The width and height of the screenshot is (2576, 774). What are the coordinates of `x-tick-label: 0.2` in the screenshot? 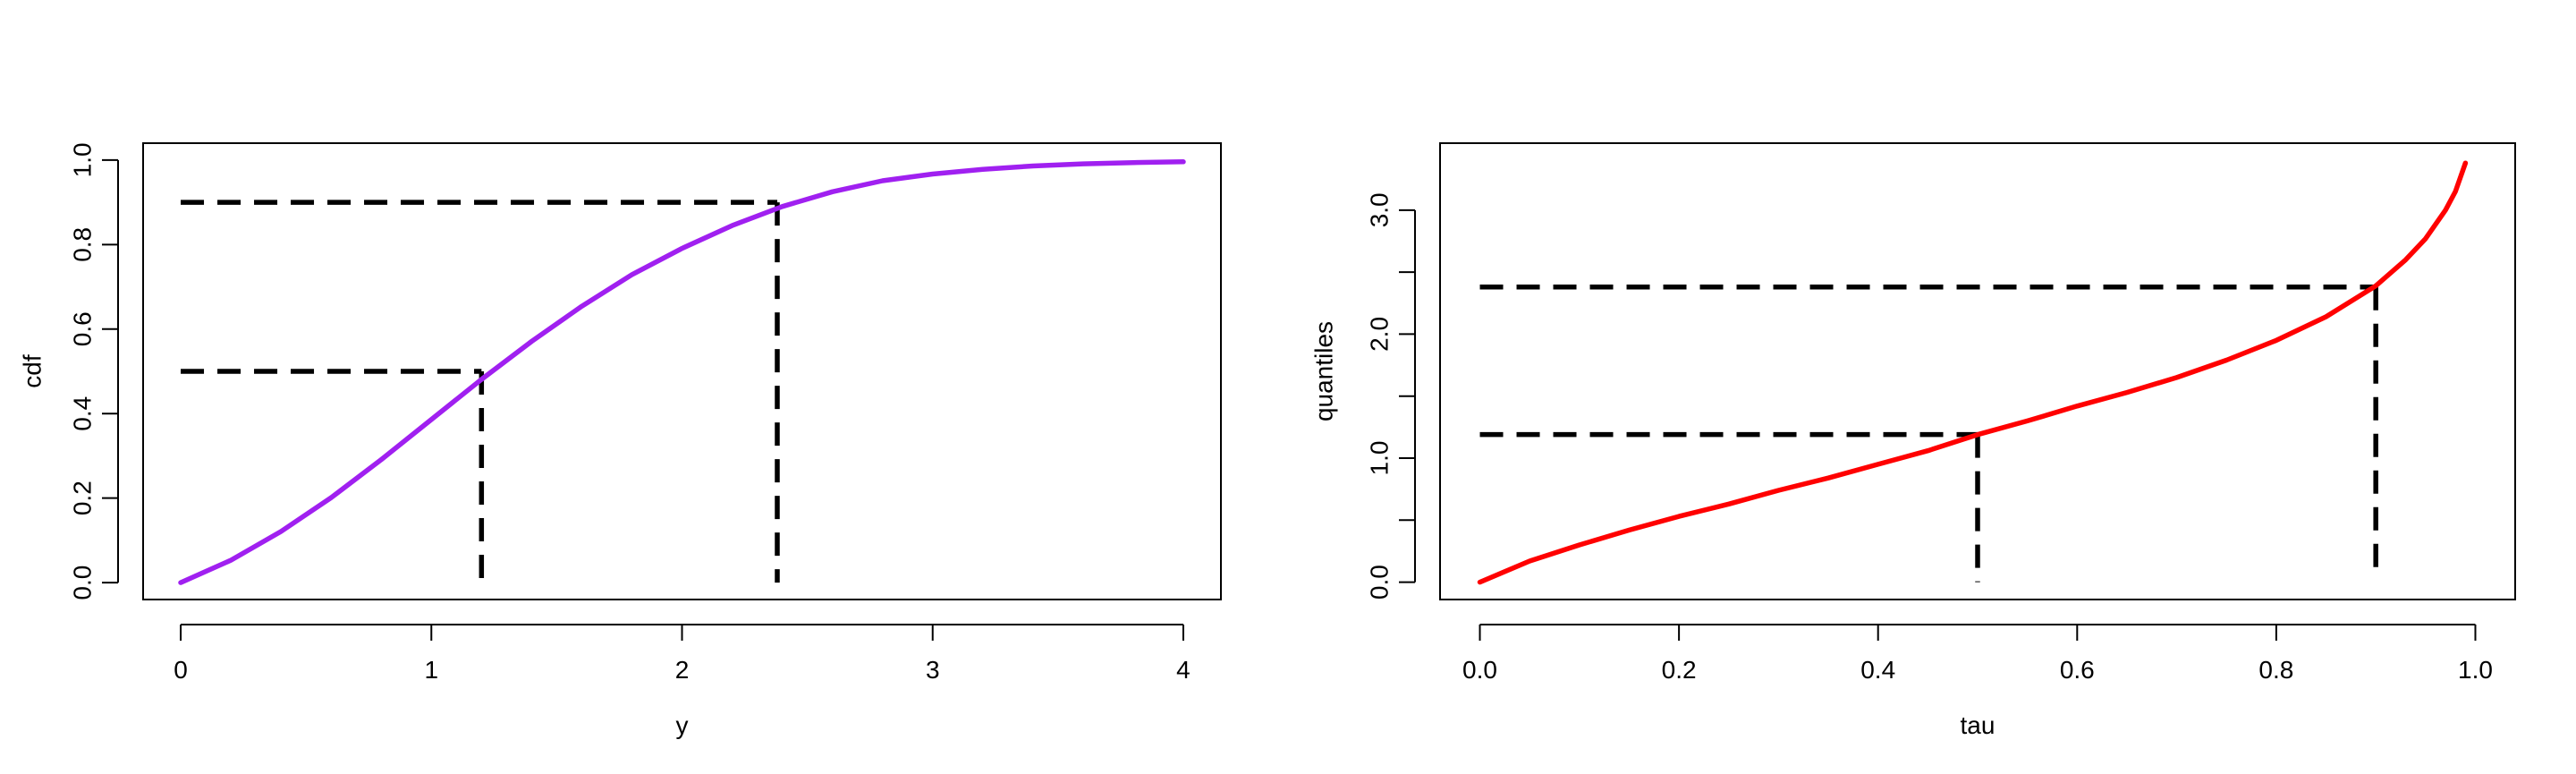 It's located at (1679, 670).